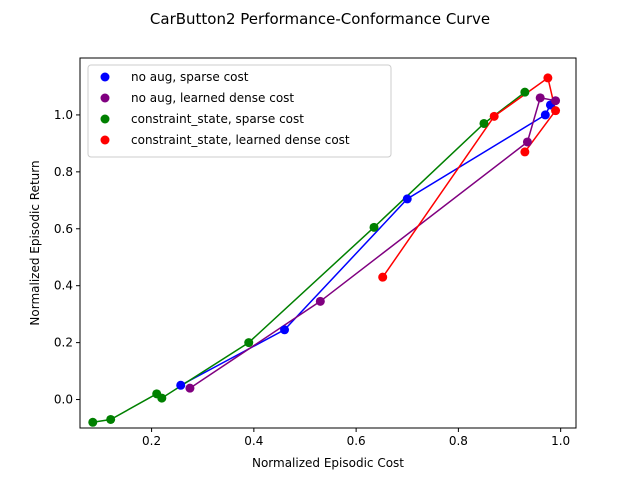  What do you see at coordinates (217, 119) in the screenshot?
I see `legend-label-2: constraint_state, sparse cost` at bounding box center [217, 119].